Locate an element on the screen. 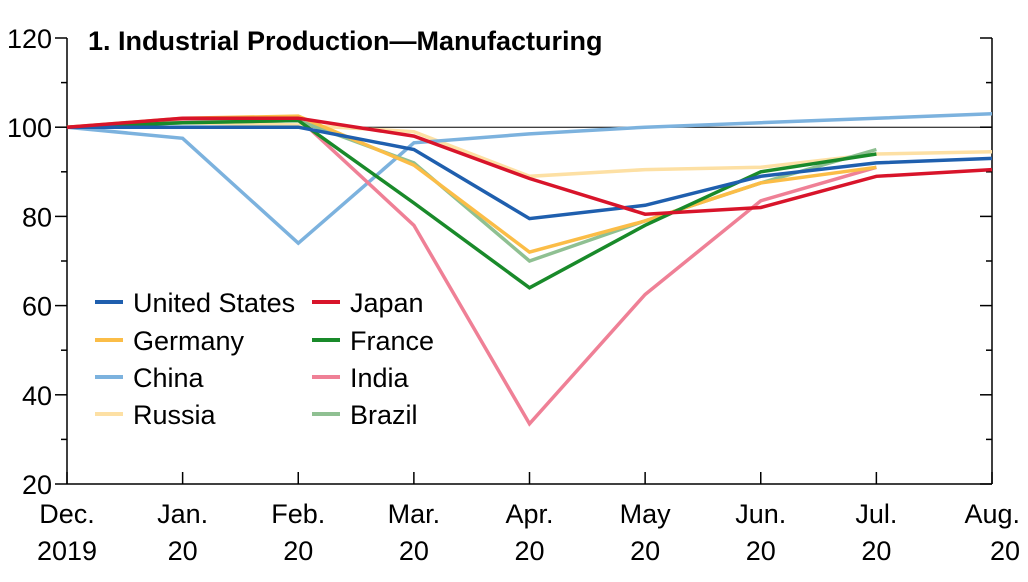 The image size is (1028, 582). legend-label: Germany is located at coordinates (189, 341).